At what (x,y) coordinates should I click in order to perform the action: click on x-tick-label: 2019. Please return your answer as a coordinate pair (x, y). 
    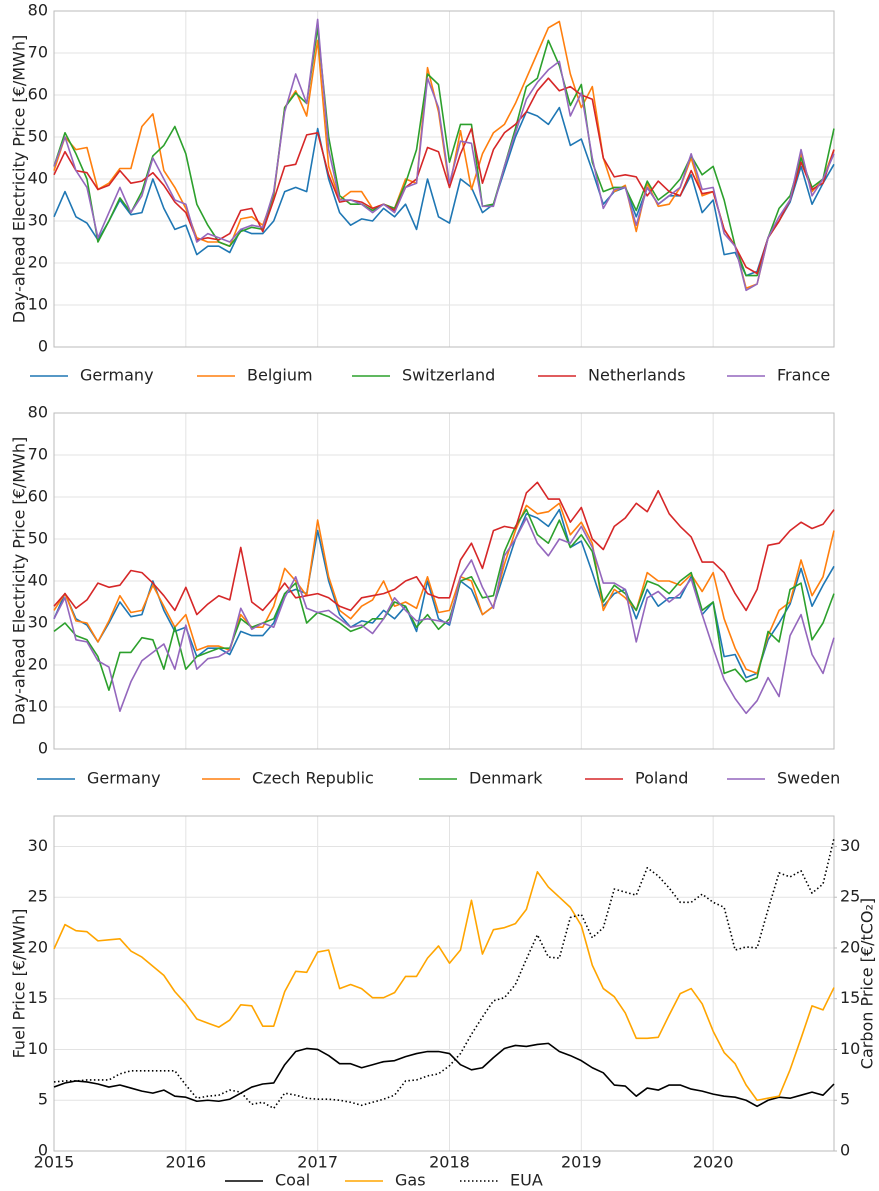
    Looking at the image, I should click on (581, 1162).